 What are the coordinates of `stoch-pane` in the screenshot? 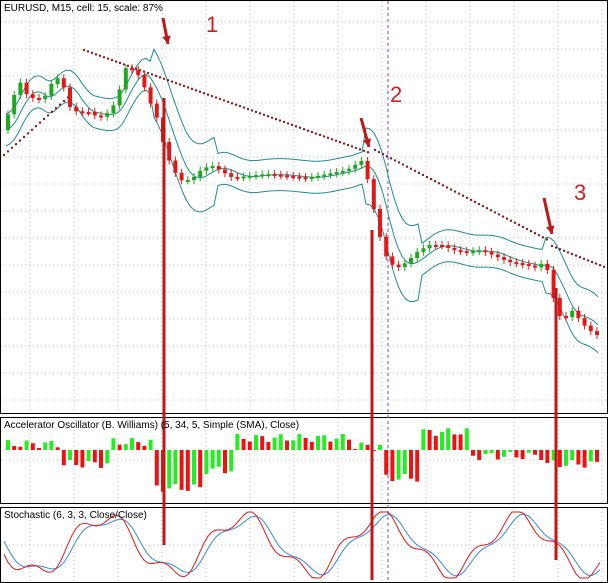 It's located at (304, 545).